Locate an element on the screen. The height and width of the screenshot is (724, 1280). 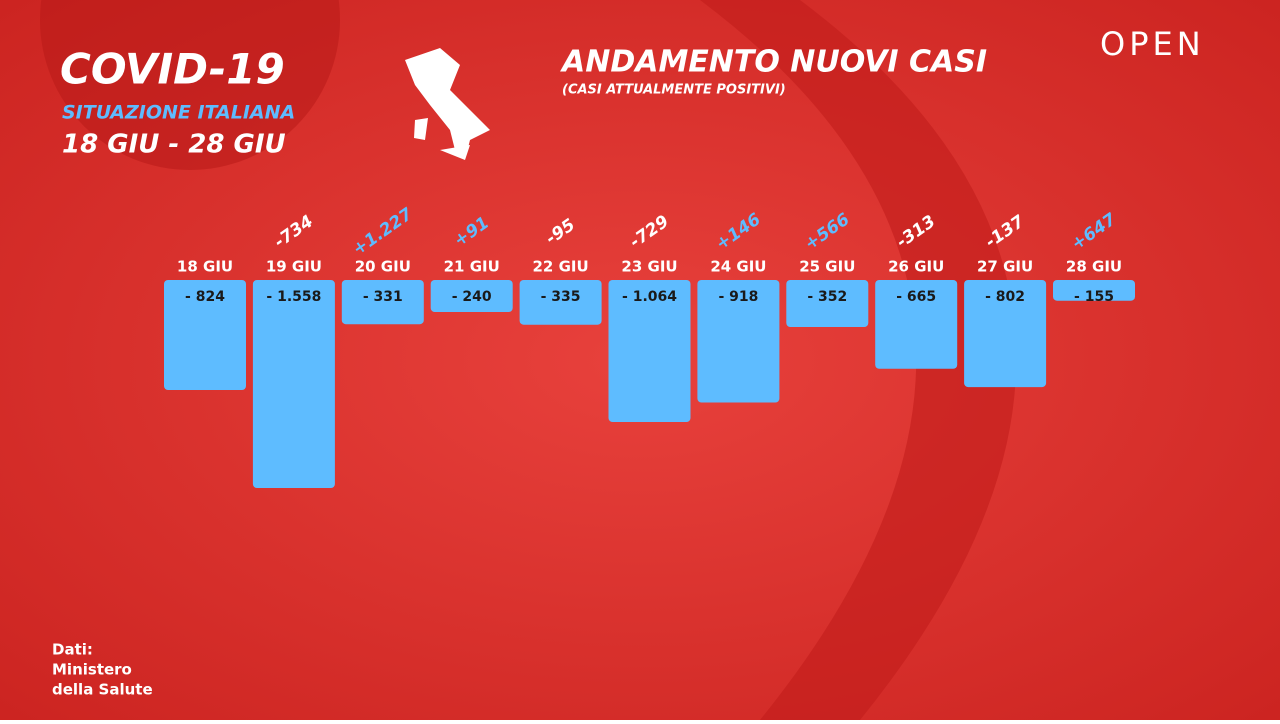
category-label: 25 GIU is located at coordinates (827, 267).